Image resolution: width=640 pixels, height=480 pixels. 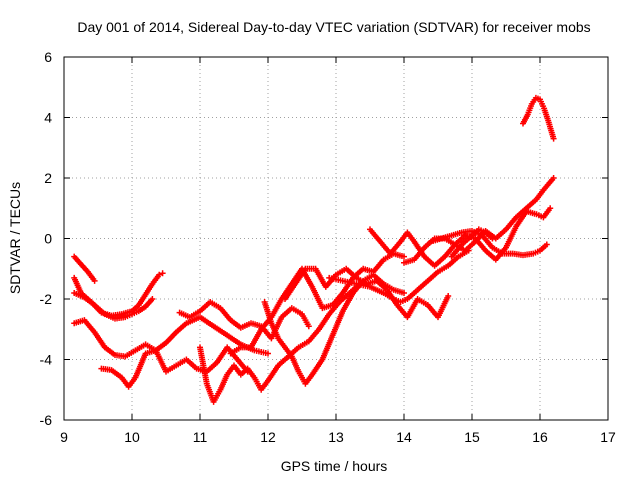 I want to click on x-tick-label: 16, so click(x=540, y=437).